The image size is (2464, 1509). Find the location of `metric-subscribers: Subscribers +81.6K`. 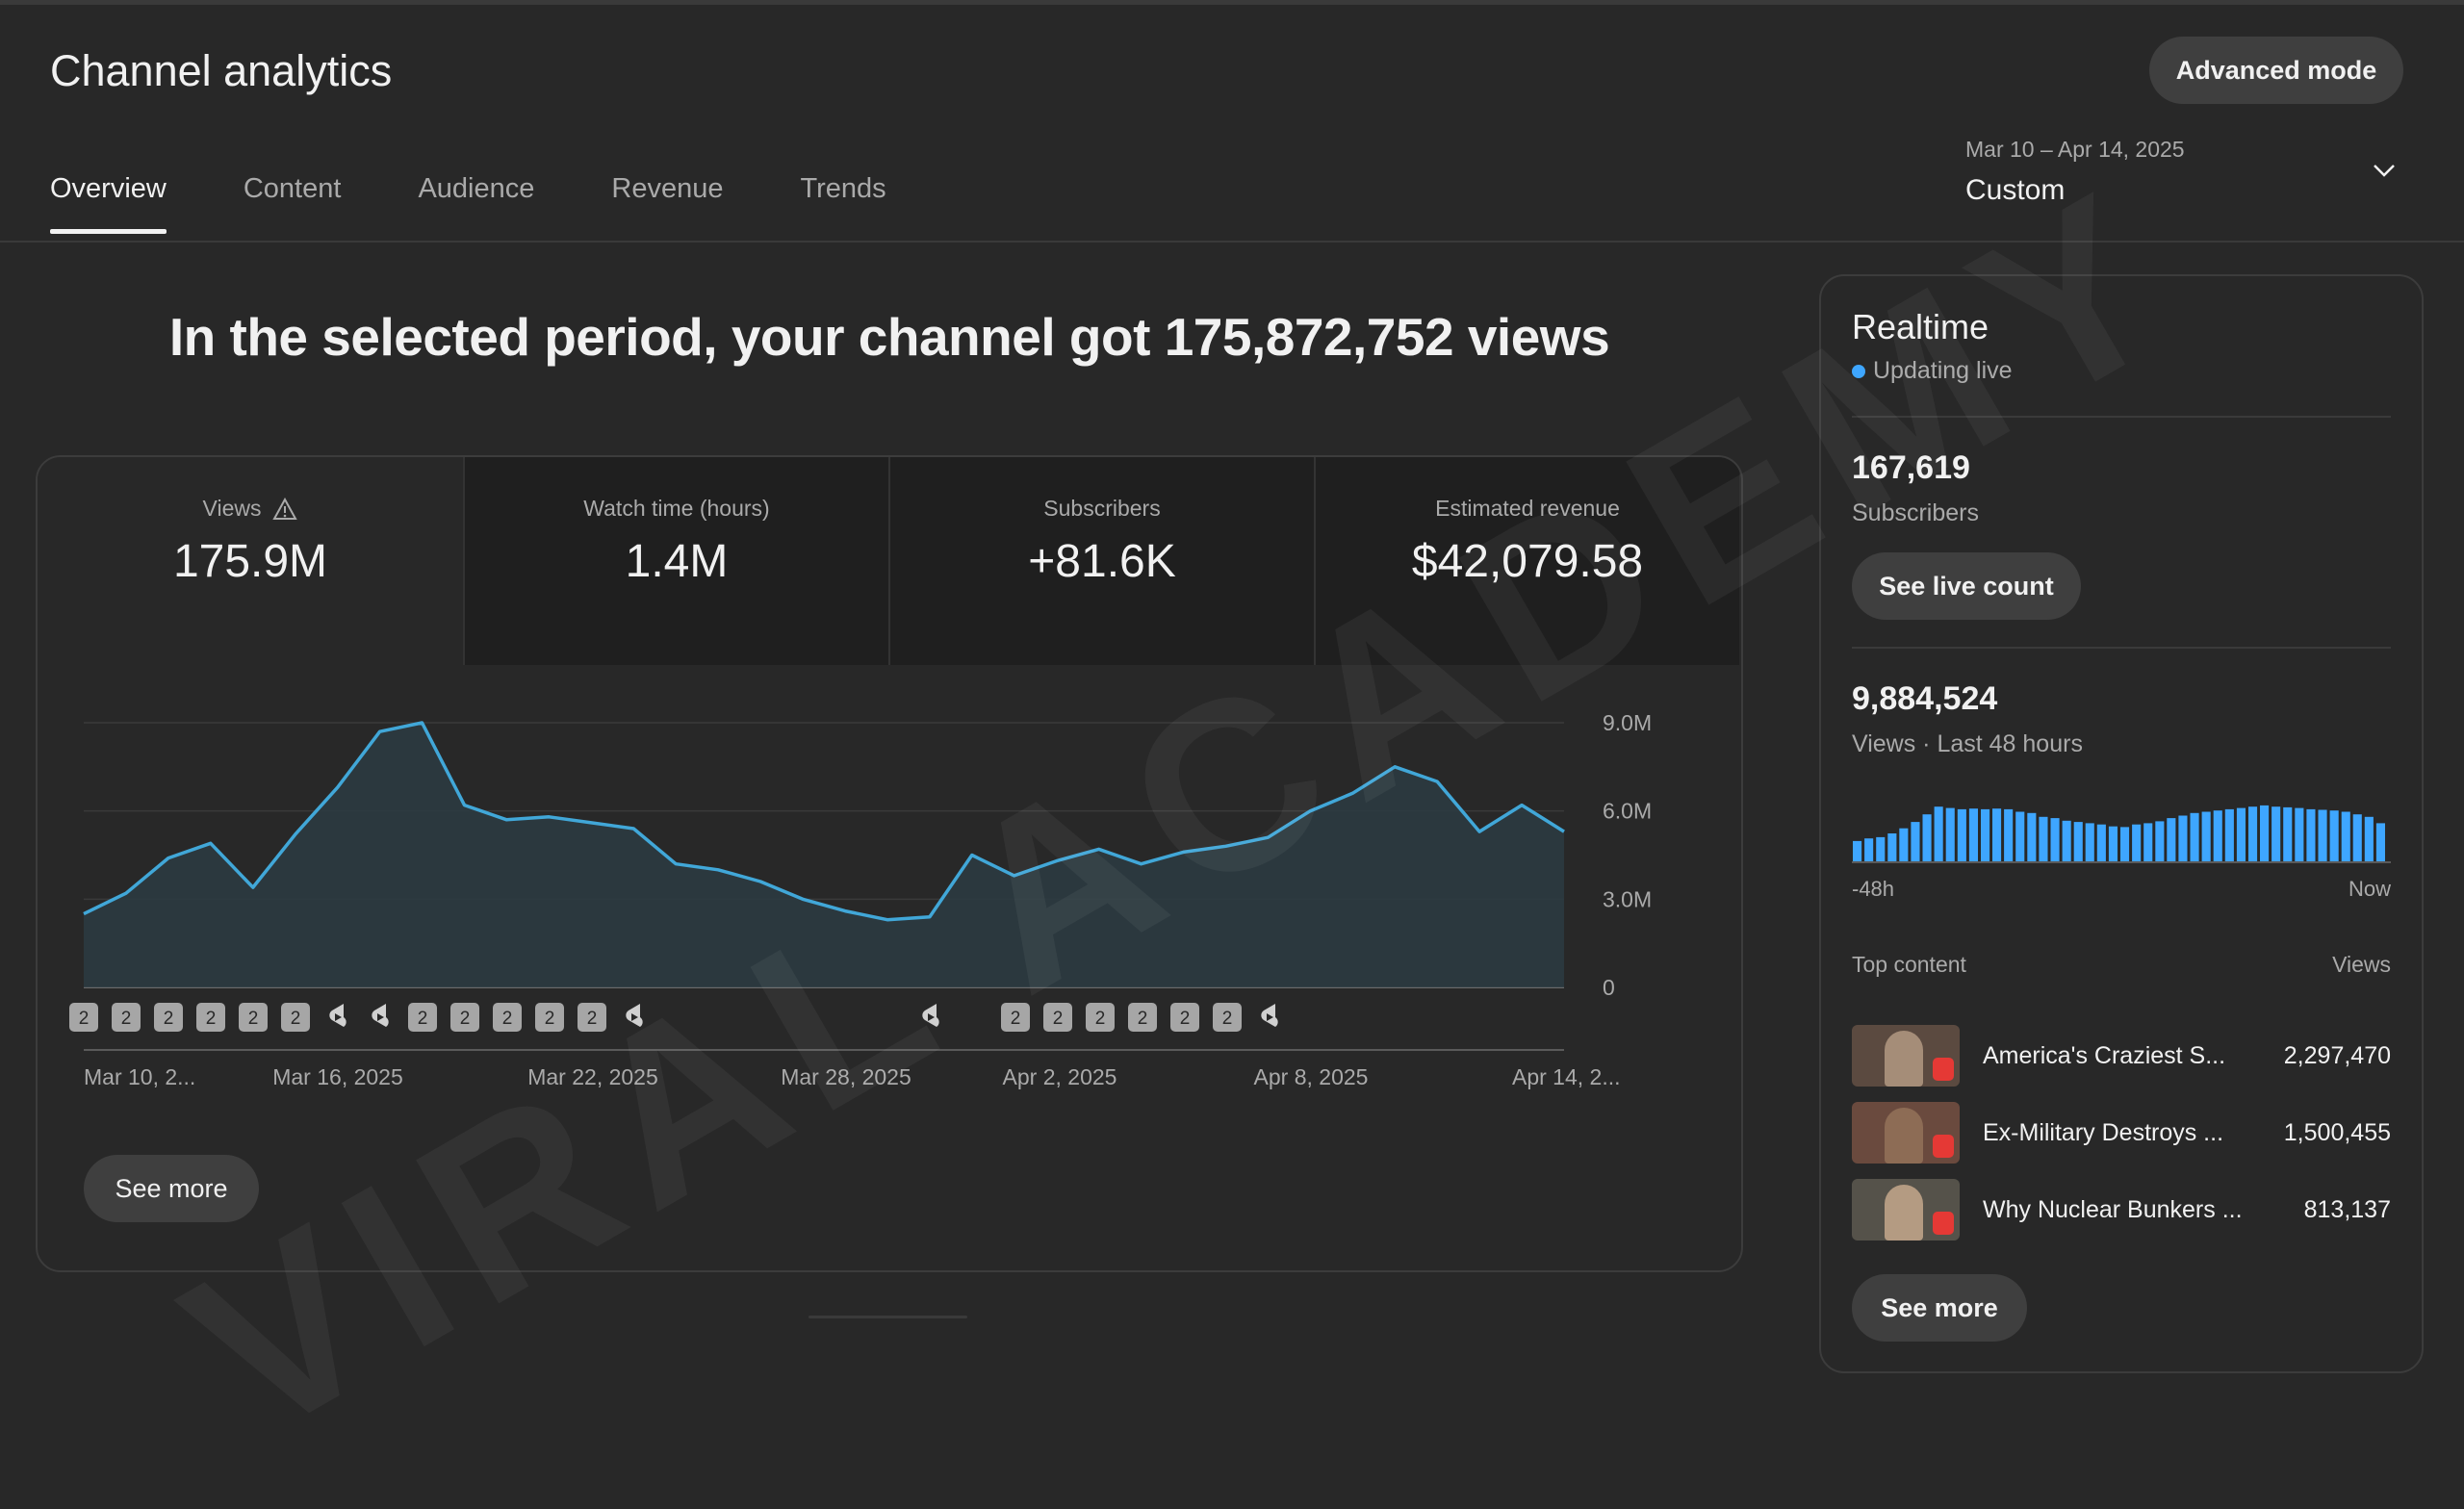

metric-subscribers: Subscribers +81.6K is located at coordinates (1101, 561).